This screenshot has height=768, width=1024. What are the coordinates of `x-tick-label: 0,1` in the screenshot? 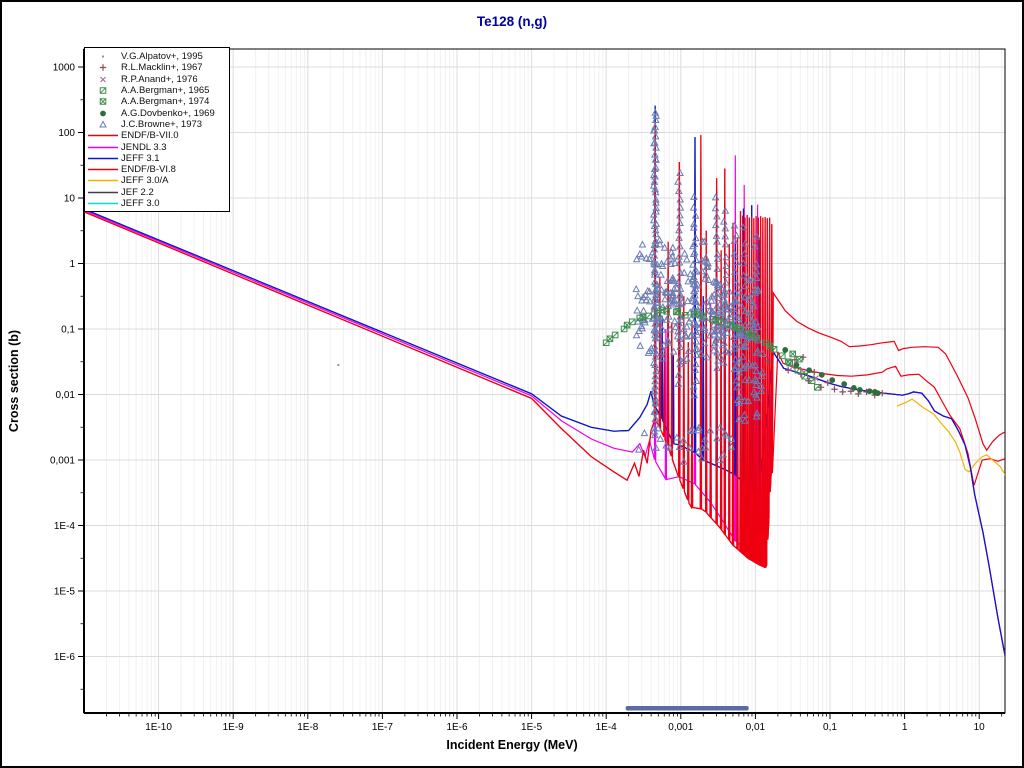 It's located at (830, 727).